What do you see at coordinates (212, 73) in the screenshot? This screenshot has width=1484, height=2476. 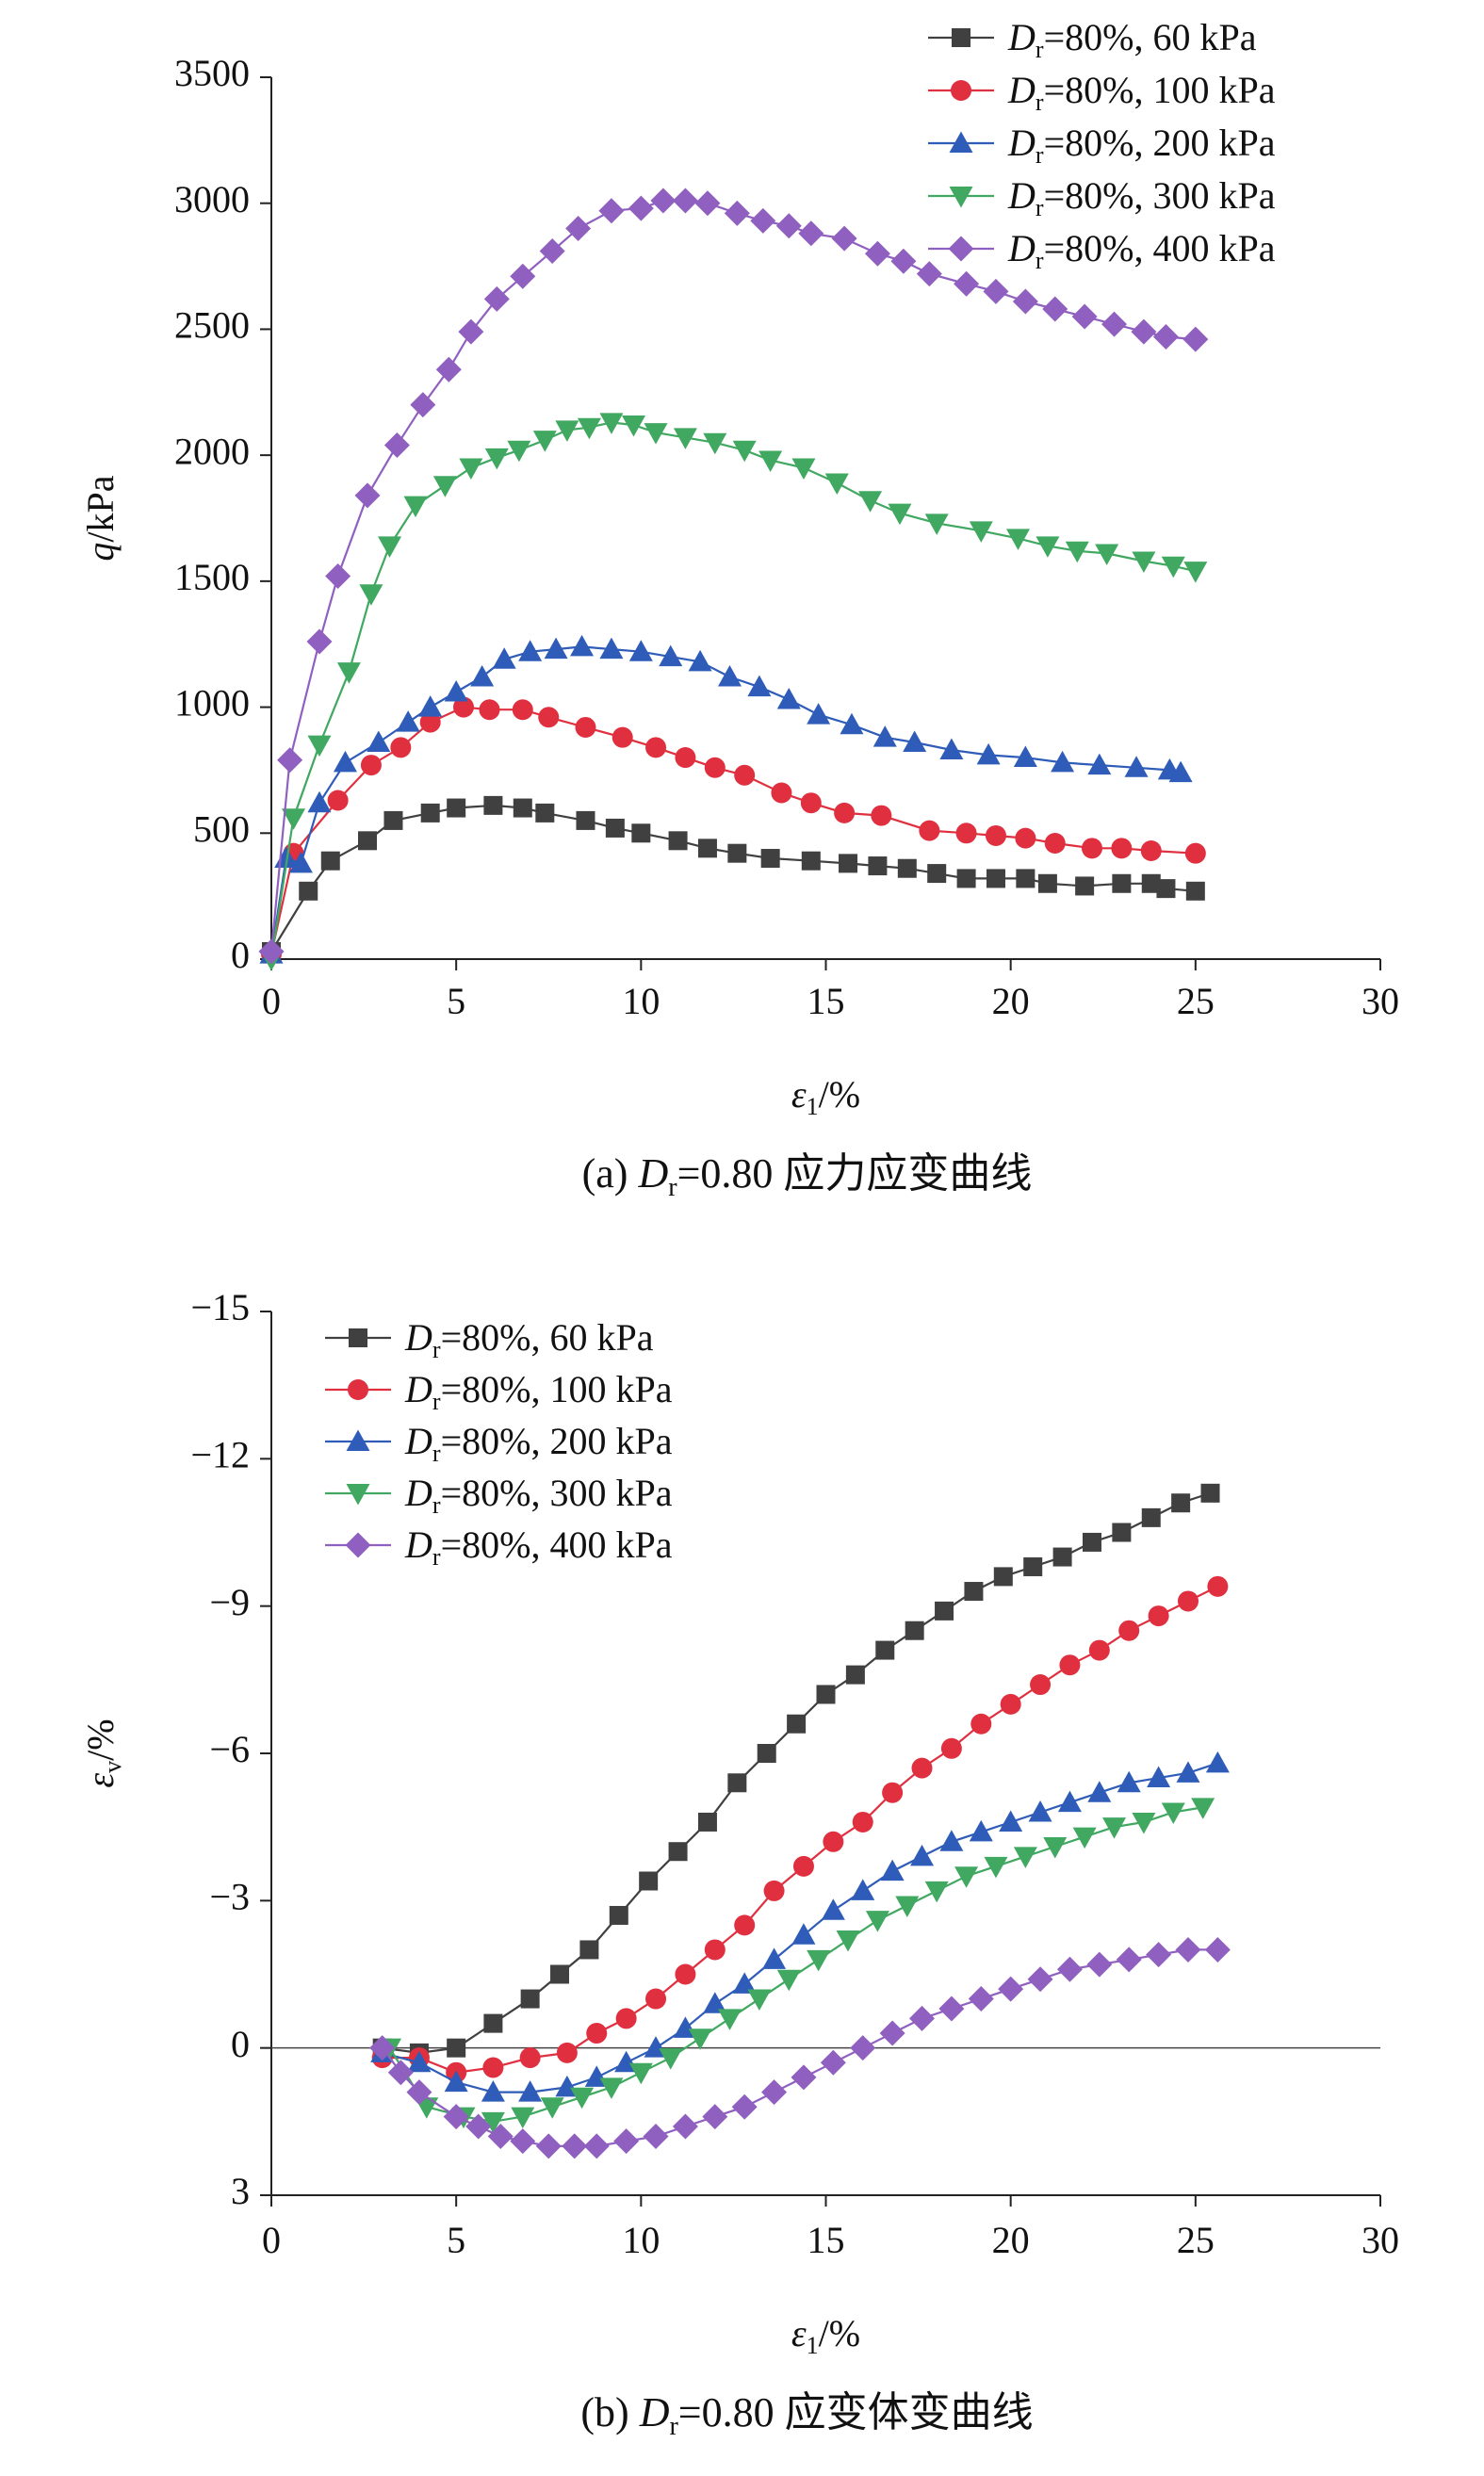 I see `y-tick-label: 3500` at bounding box center [212, 73].